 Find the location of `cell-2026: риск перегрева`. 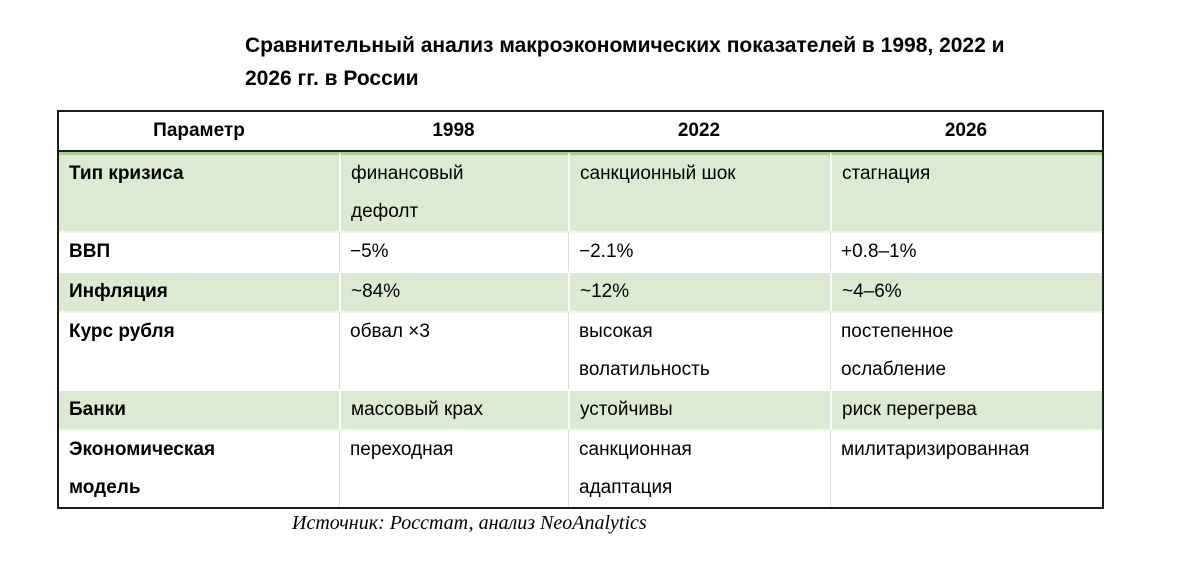

cell-2026: риск перегрева is located at coordinates (966, 409).